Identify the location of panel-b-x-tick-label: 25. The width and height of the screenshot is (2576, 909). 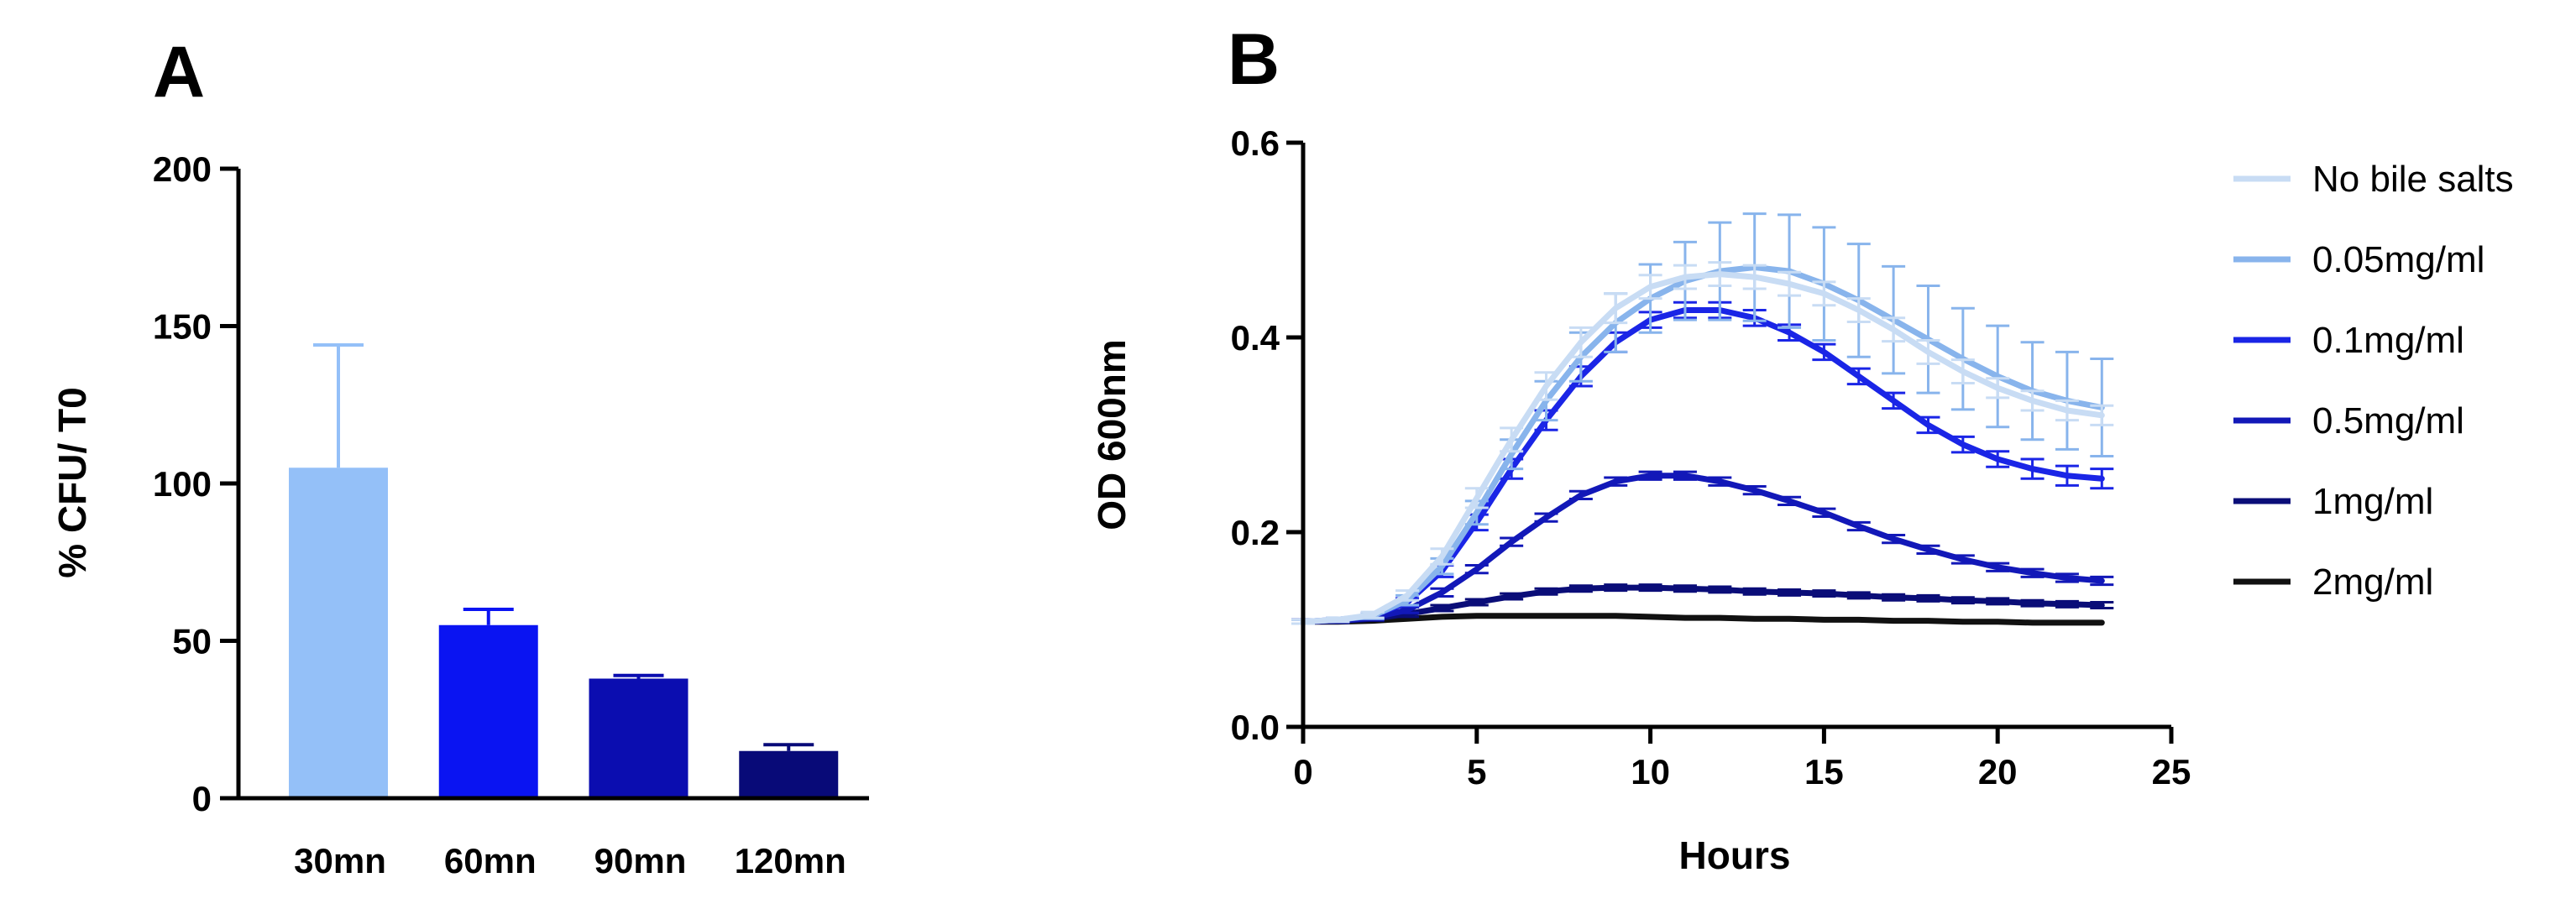
(2171, 771).